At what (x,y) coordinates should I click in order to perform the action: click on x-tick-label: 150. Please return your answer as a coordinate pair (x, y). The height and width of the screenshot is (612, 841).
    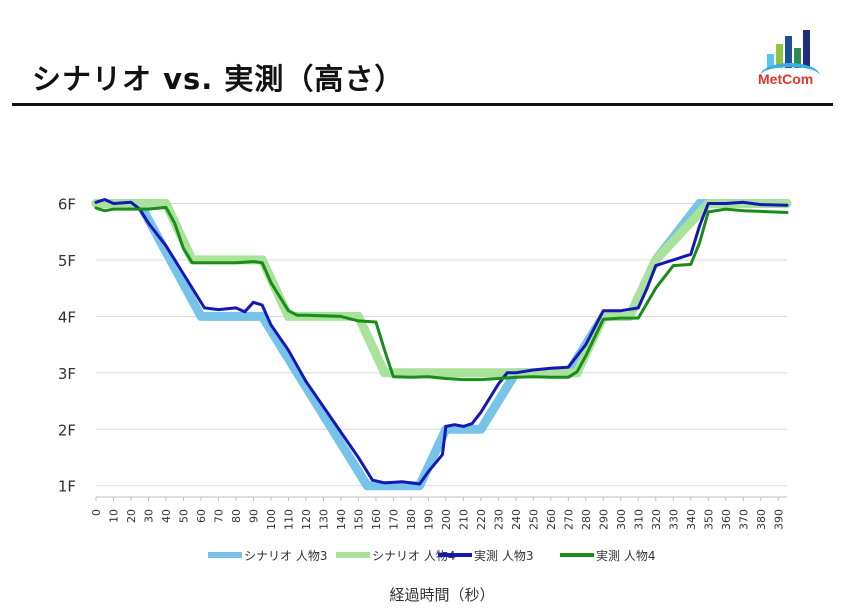
    Looking at the image, I should click on (358, 519).